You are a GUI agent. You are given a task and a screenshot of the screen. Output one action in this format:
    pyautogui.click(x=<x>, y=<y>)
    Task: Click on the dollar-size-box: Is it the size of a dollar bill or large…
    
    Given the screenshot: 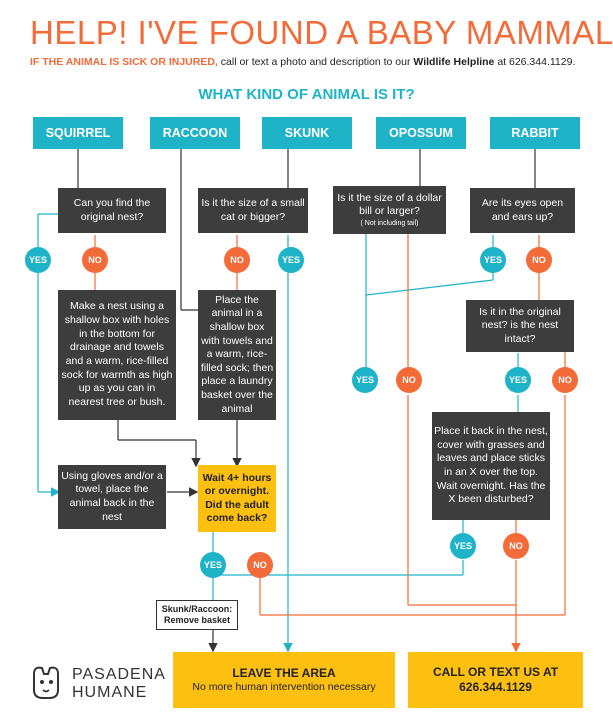 What is the action you would take?
    pyautogui.click(x=389, y=210)
    